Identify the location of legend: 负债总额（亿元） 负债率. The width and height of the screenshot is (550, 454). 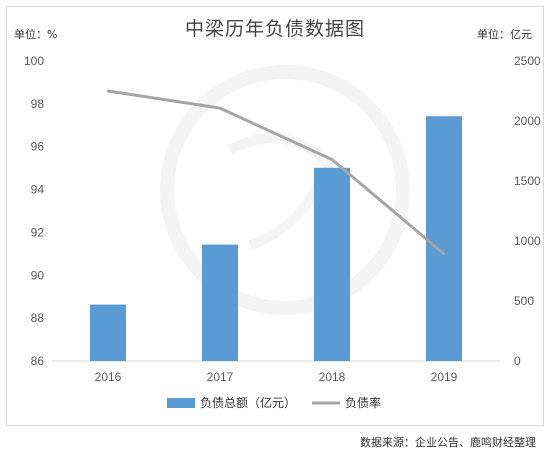
(274, 402).